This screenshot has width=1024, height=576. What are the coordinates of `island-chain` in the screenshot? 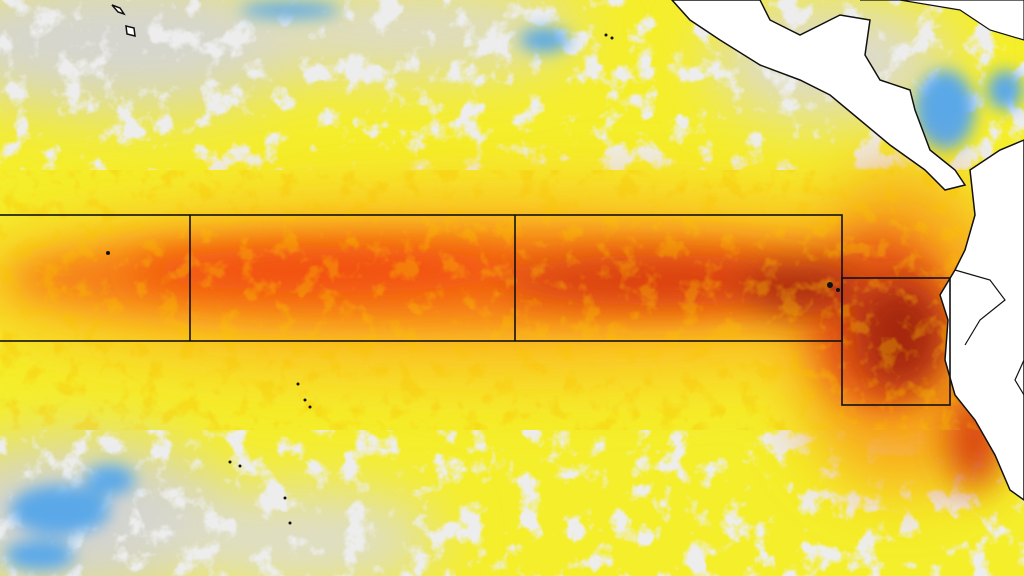 It's located at (123, 20).